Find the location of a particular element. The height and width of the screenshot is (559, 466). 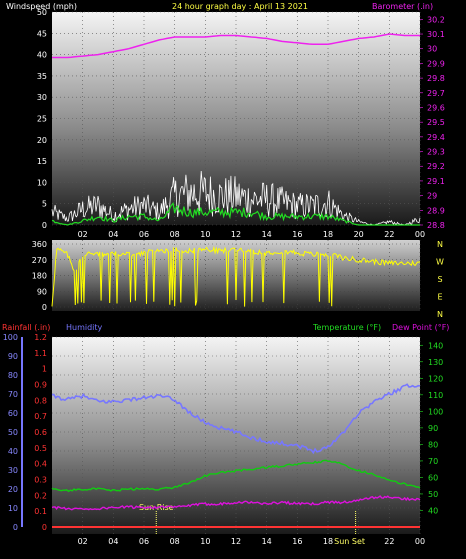

wind-y-tick-label: 25 is located at coordinates (42, 119).